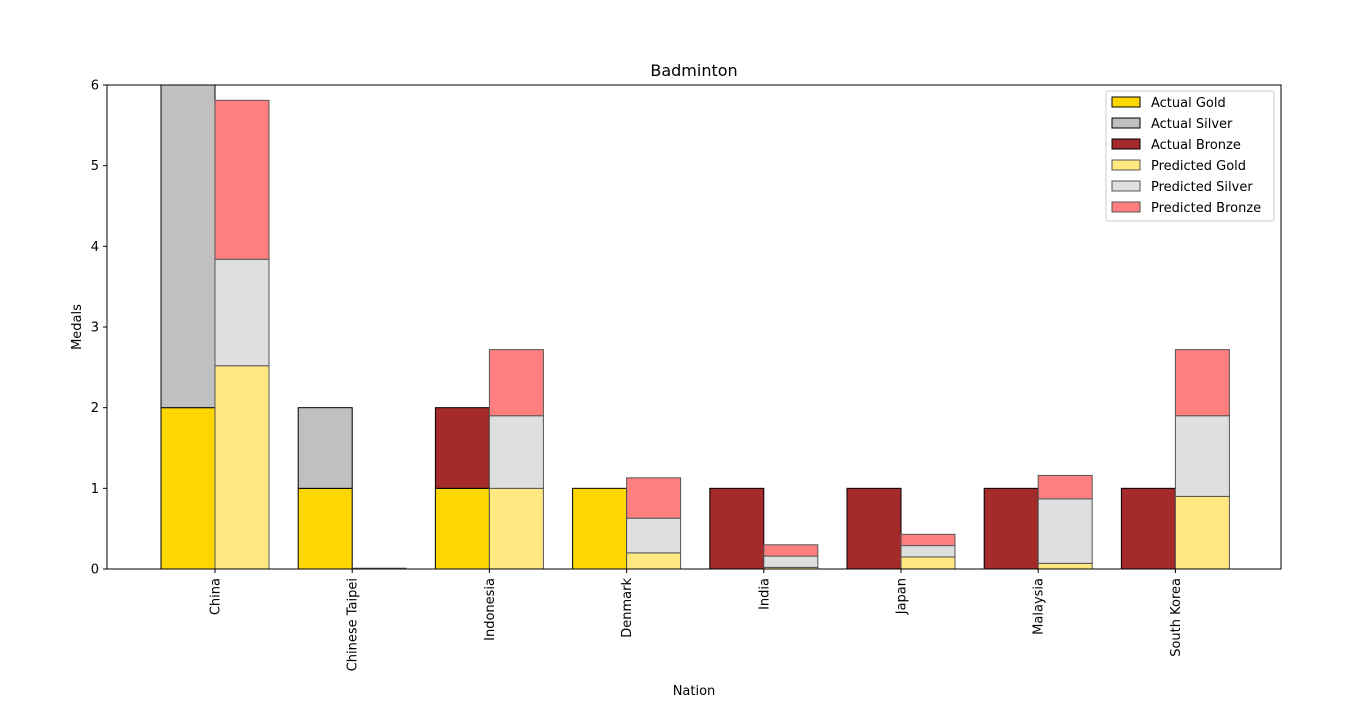 The width and height of the screenshot is (1366, 705). Describe the element at coordinates (1188, 103) in the screenshot. I see `legend-label: Actual Gold` at that location.